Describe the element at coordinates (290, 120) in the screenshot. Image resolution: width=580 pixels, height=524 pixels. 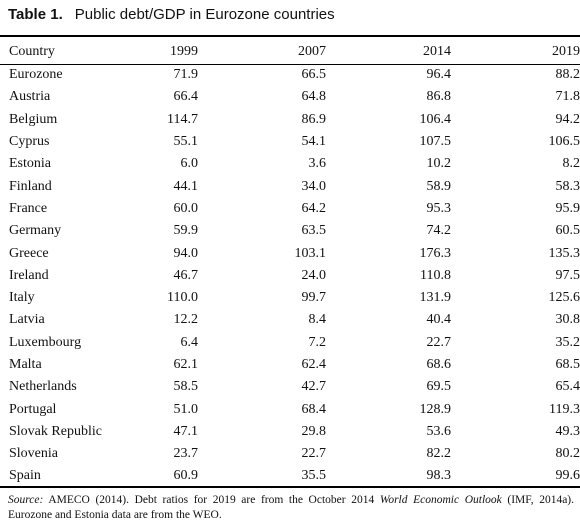
I see `table-row: Belgium 114.7 86.9 106.4 94.2` at that location.